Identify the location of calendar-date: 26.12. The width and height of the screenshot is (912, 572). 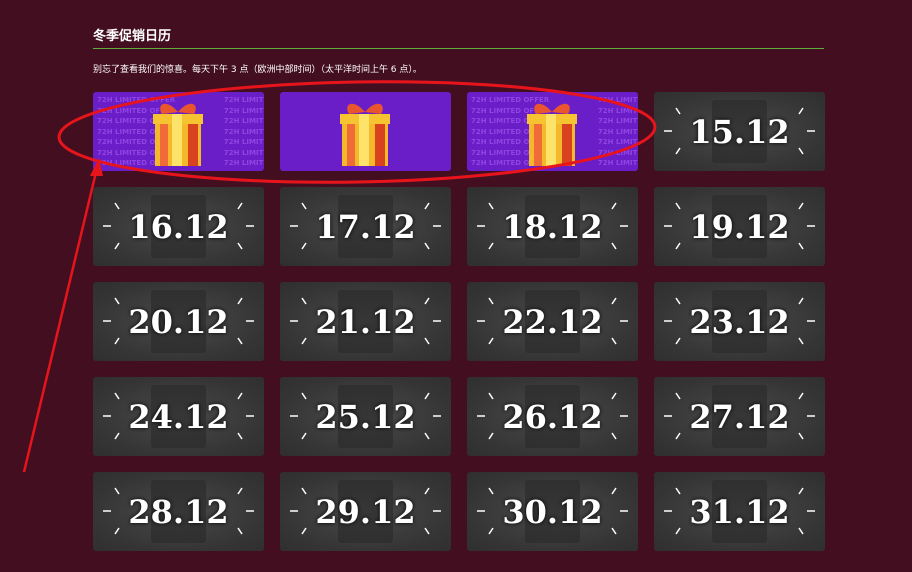
(552, 416).